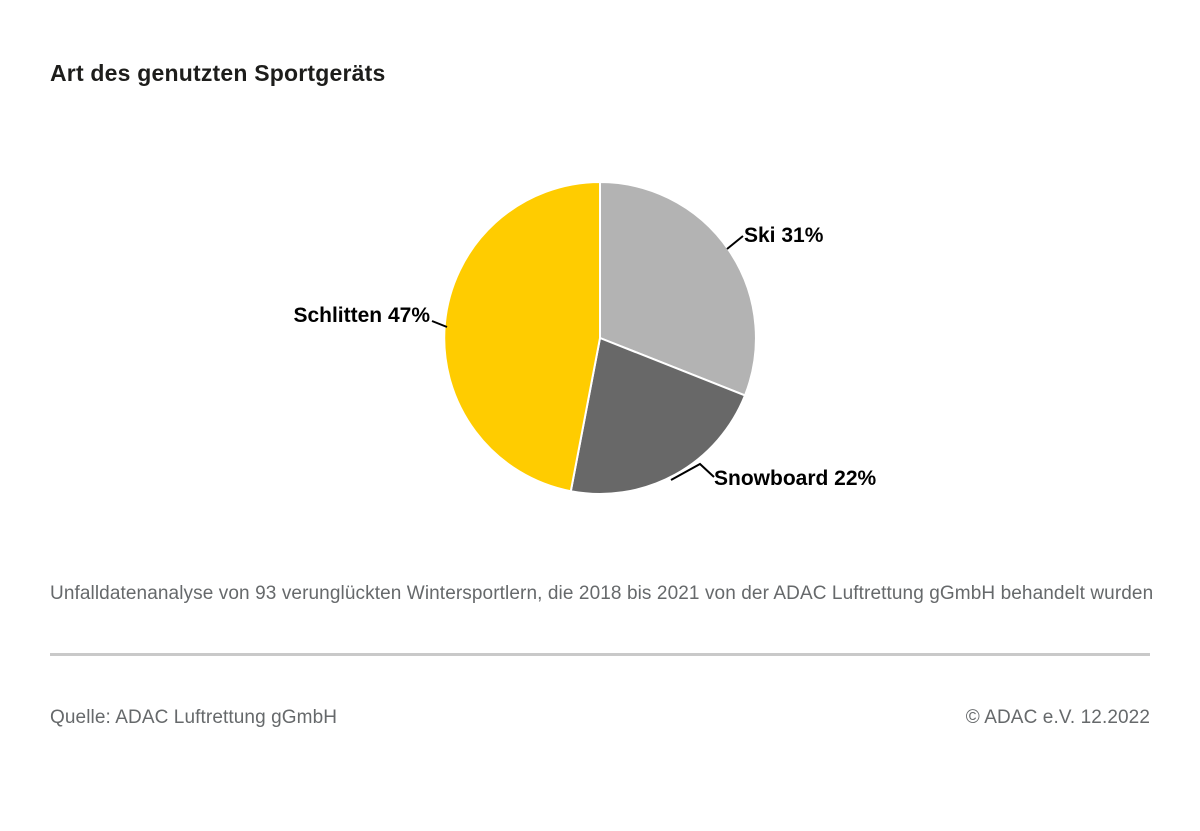 This screenshot has width=1200, height=831. I want to click on footer-copyright: © ADAC e.V. 12.2022, so click(1057, 717).